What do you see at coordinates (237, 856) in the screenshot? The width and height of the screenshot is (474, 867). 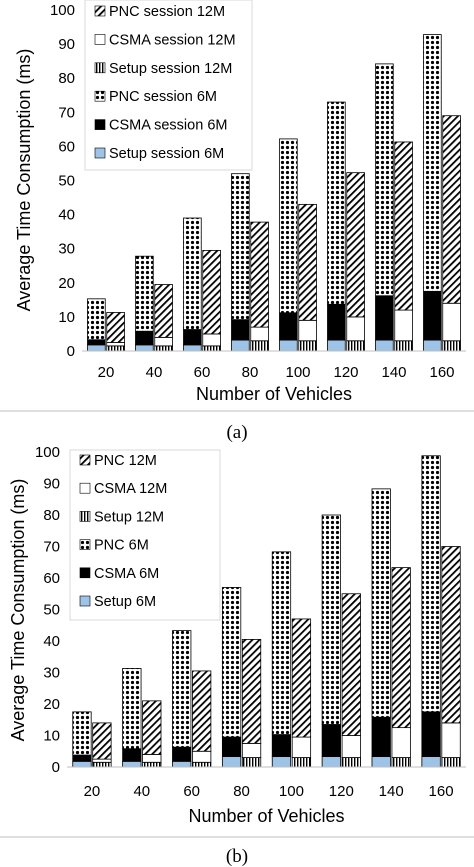 I see `figure-caption: (b)` at bounding box center [237, 856].